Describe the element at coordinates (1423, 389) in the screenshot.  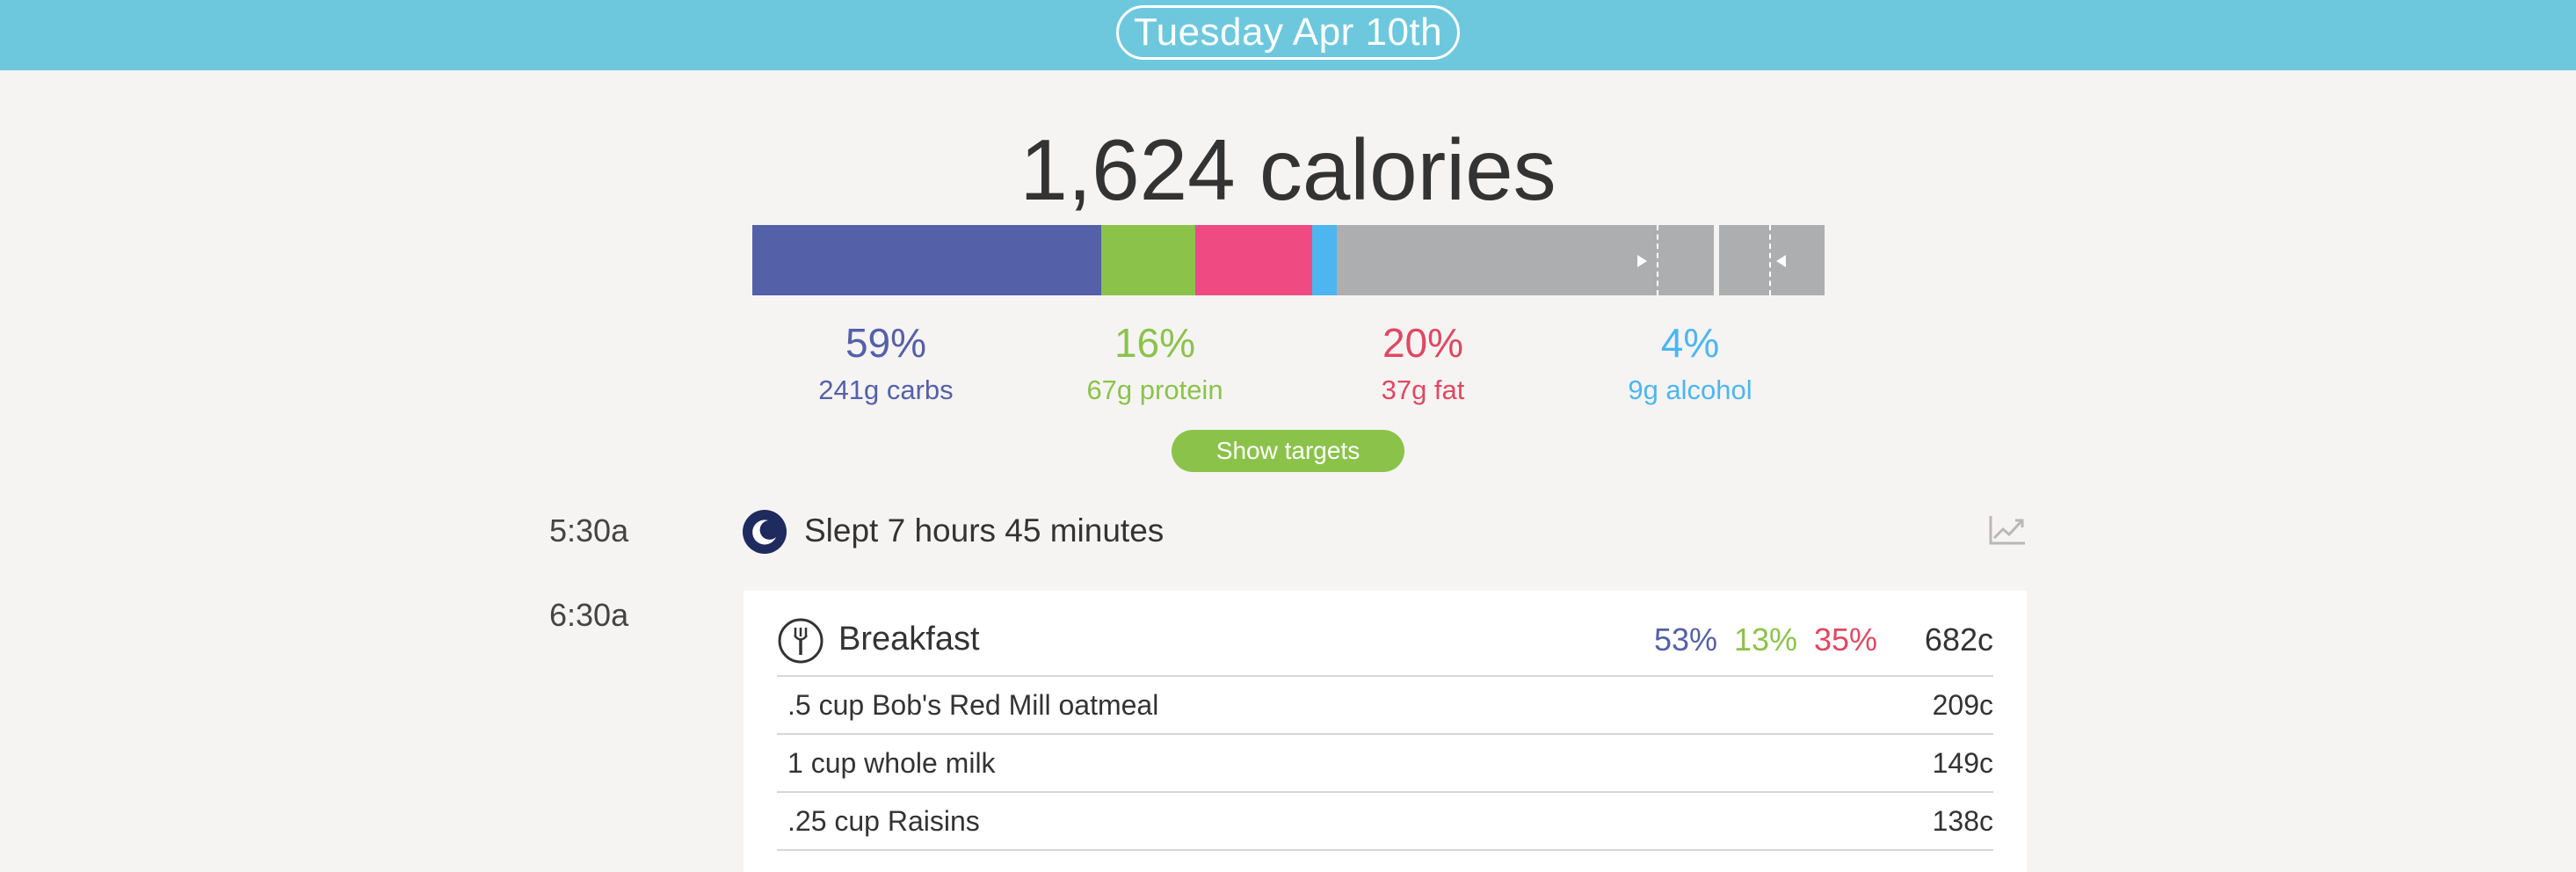
I see `macro-fat-grams: 37g fat` at that location.